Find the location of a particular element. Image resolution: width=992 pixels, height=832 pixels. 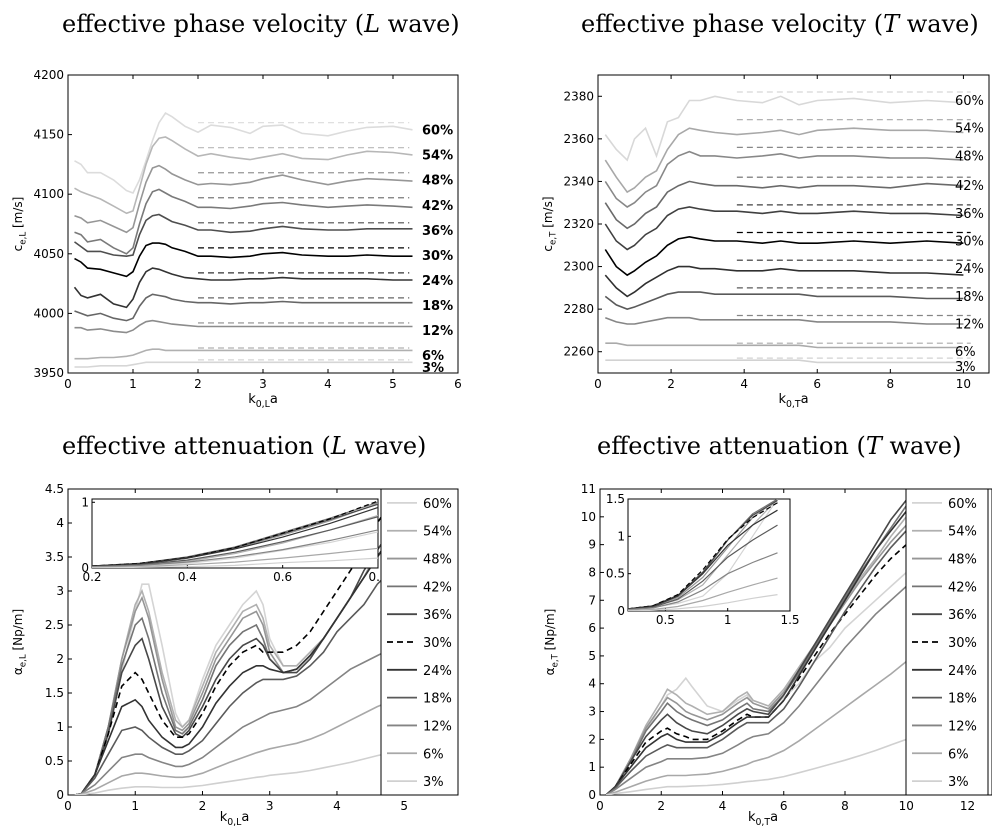

lphase-xtick-label: 0 is located at coordinates (68, 384).